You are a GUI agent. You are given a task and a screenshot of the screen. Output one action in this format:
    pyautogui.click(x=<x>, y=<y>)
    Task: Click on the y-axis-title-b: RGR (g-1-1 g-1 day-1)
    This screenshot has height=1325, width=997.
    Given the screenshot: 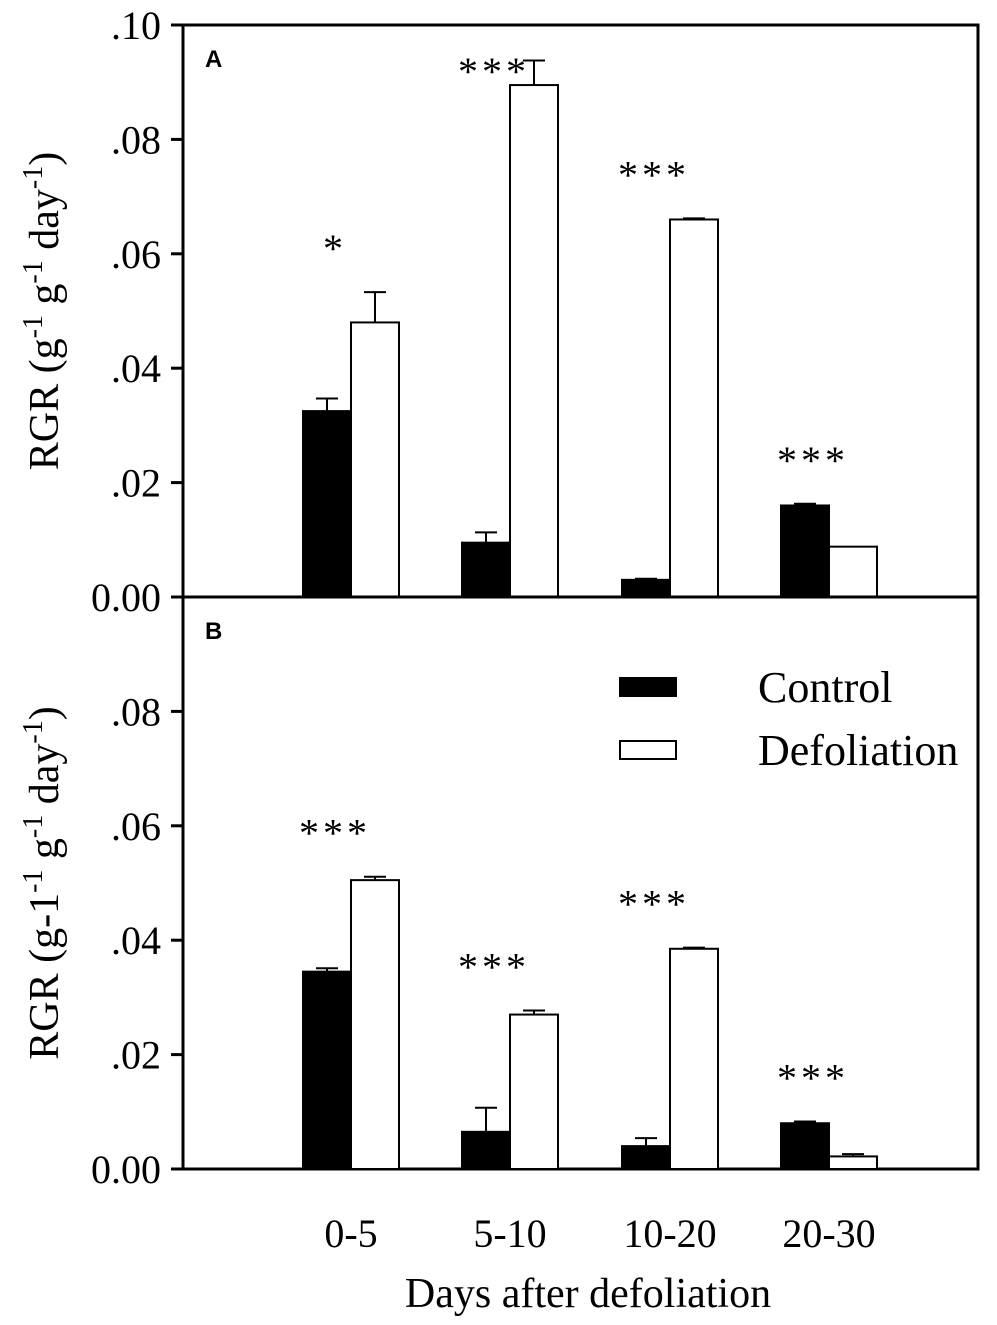 What is the action you would take?
    pyautogui.click(x=43, y=882)
    